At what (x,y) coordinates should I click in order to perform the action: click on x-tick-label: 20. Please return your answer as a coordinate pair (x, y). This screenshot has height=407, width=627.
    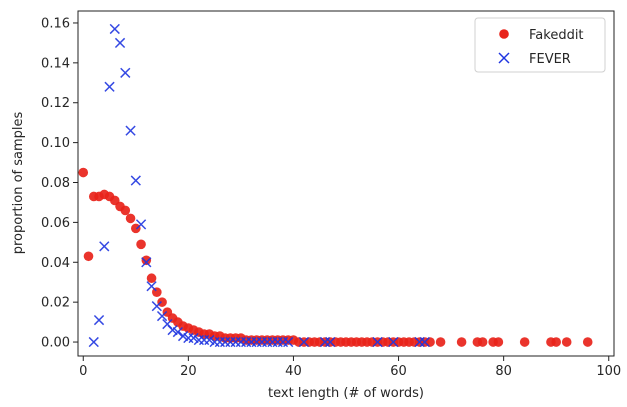
    Looking at the image, I should click on (188, 371).